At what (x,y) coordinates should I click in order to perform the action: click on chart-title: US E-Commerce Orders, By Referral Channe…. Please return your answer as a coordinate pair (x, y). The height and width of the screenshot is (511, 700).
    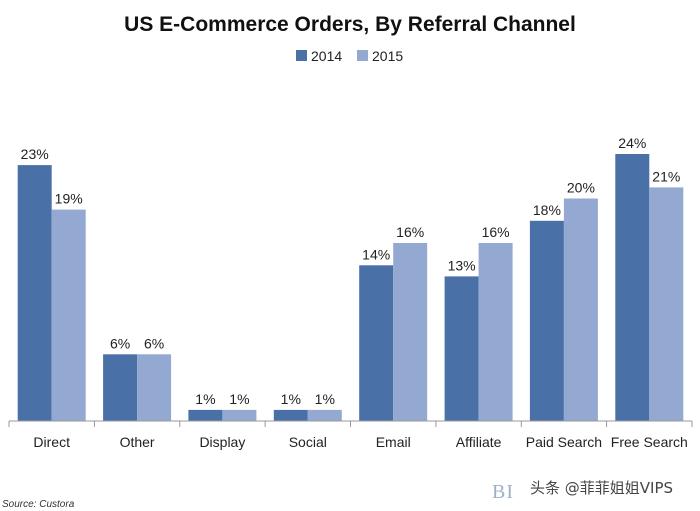
    Looking at the image, I should click on (350, 24).